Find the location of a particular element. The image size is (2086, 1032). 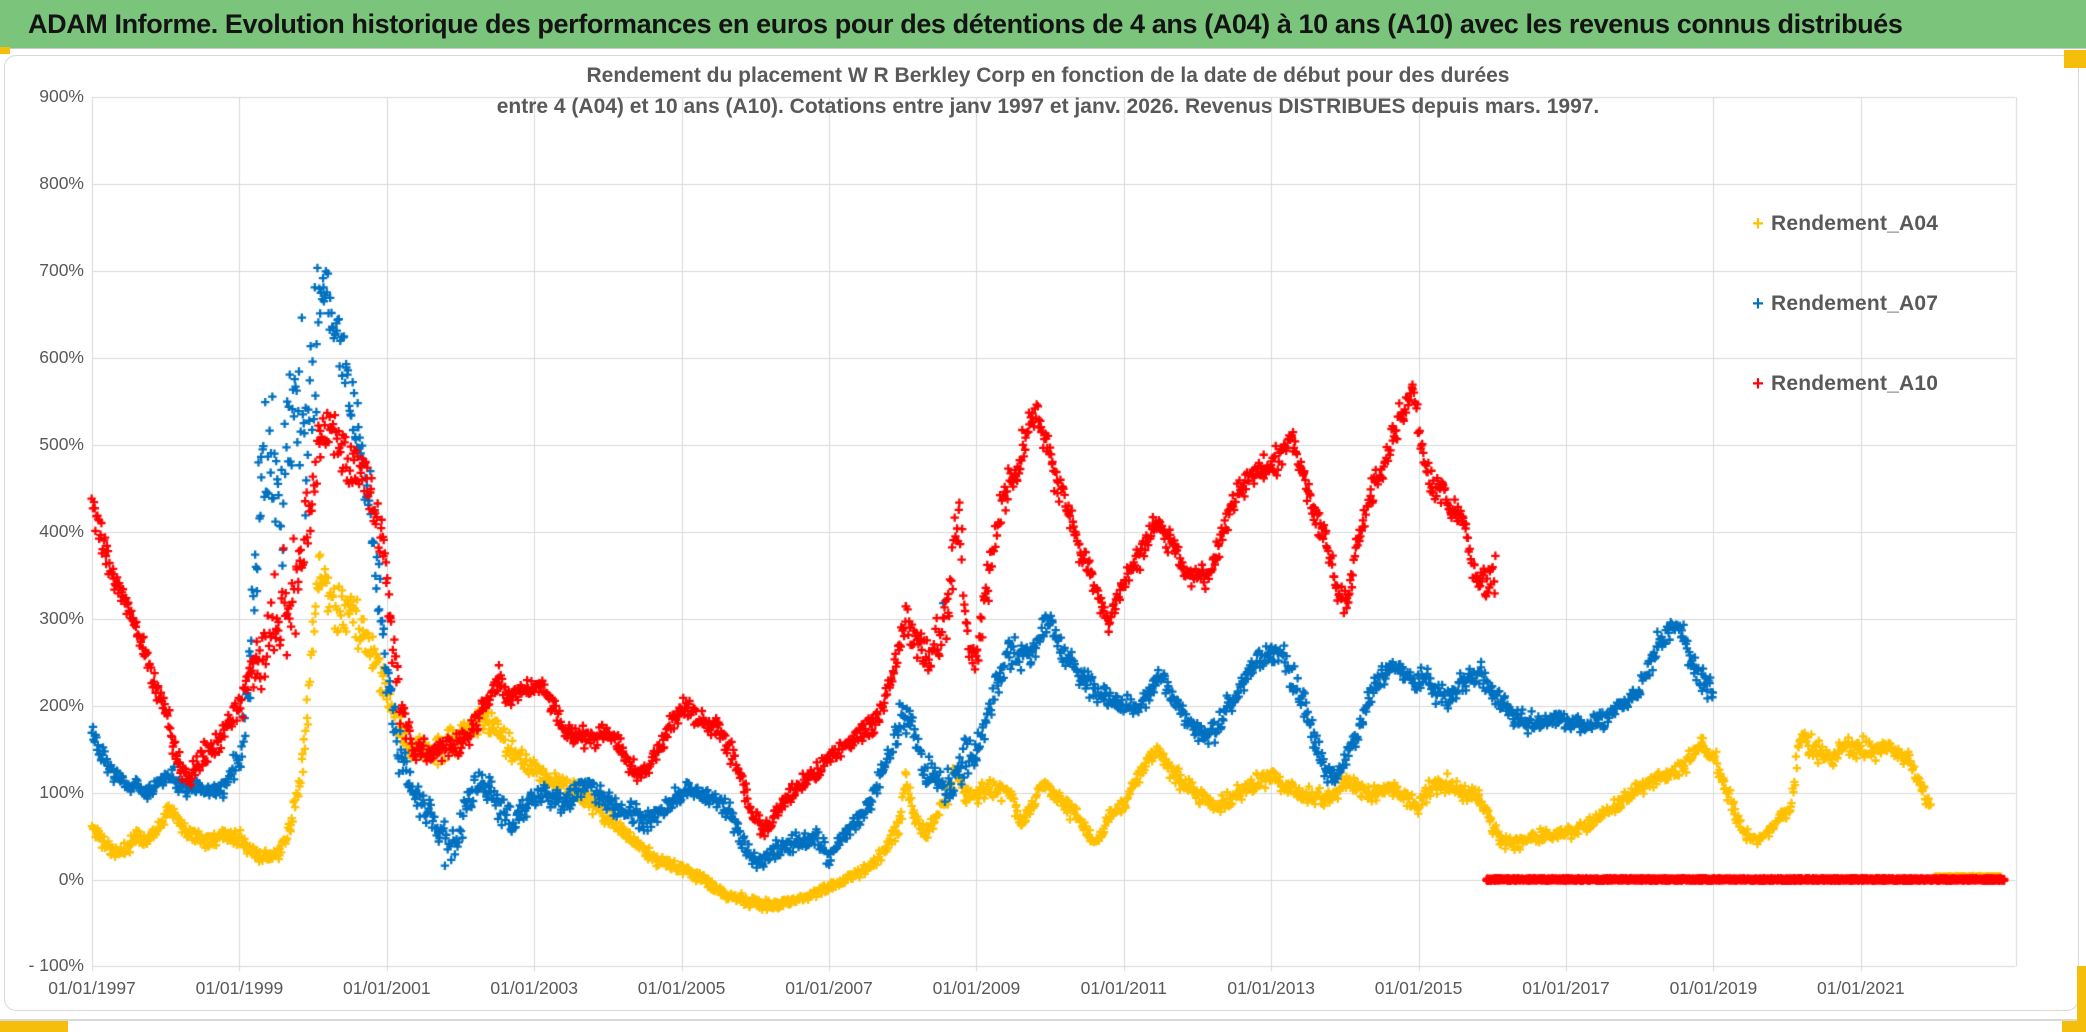

x-tick-label: 01/01/1997 is located at coordinates (92, 988).